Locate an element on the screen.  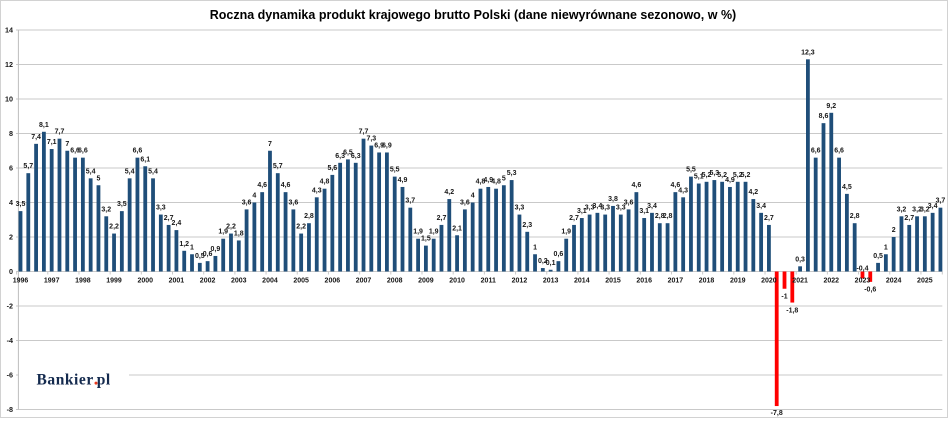
svg-text: 10 is located at coordinates (9, 99).